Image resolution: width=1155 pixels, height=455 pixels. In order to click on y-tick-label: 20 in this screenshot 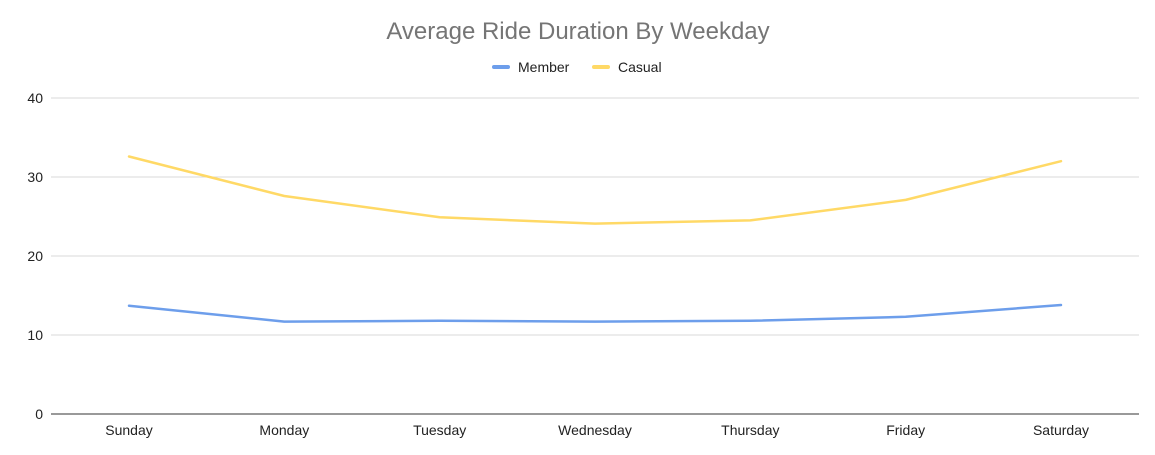, I will do `click(35, 256)`.